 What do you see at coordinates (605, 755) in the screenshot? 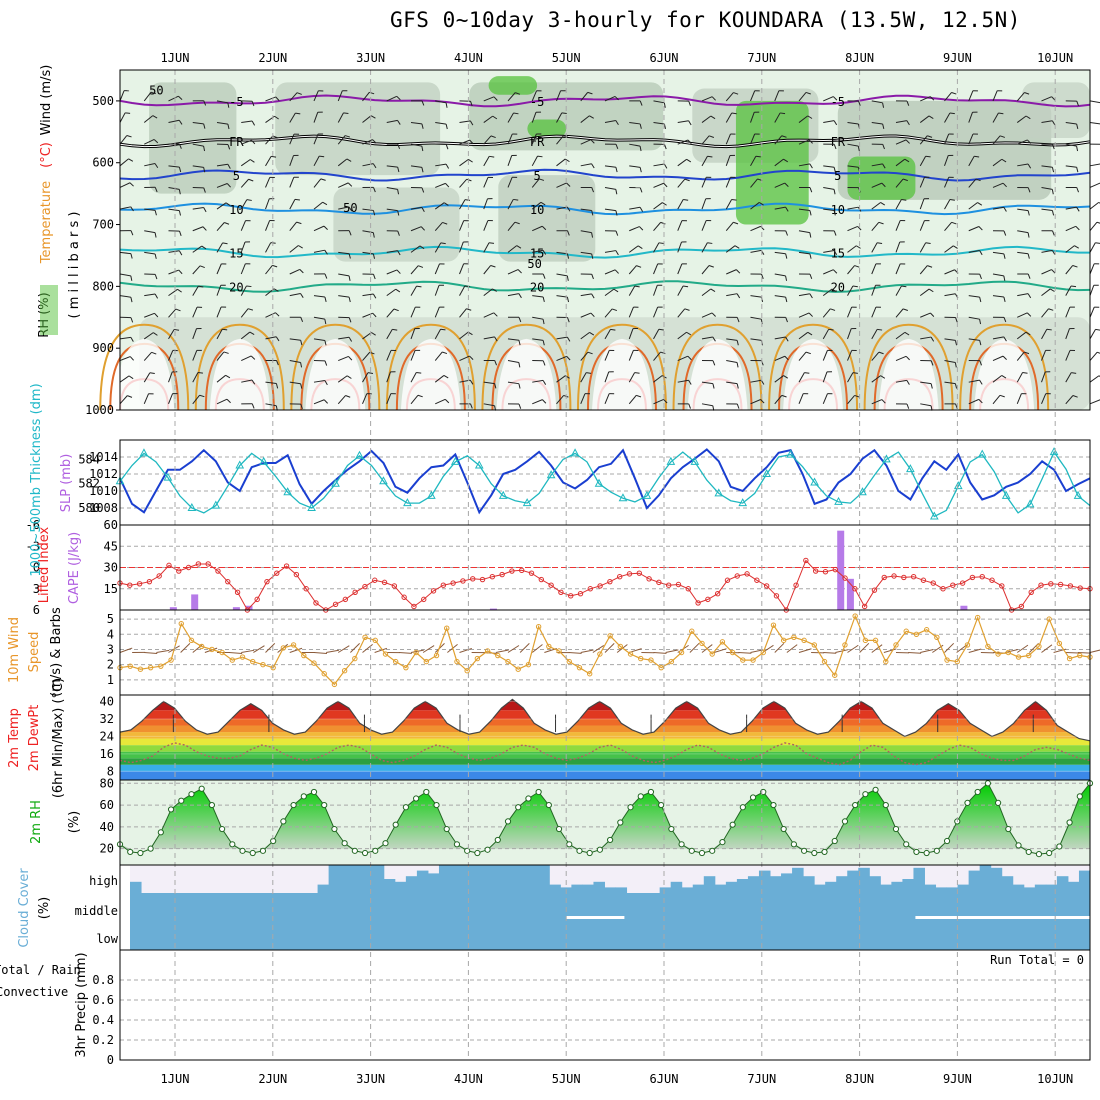
I see `temp-band` at bounding box center [605, 755].